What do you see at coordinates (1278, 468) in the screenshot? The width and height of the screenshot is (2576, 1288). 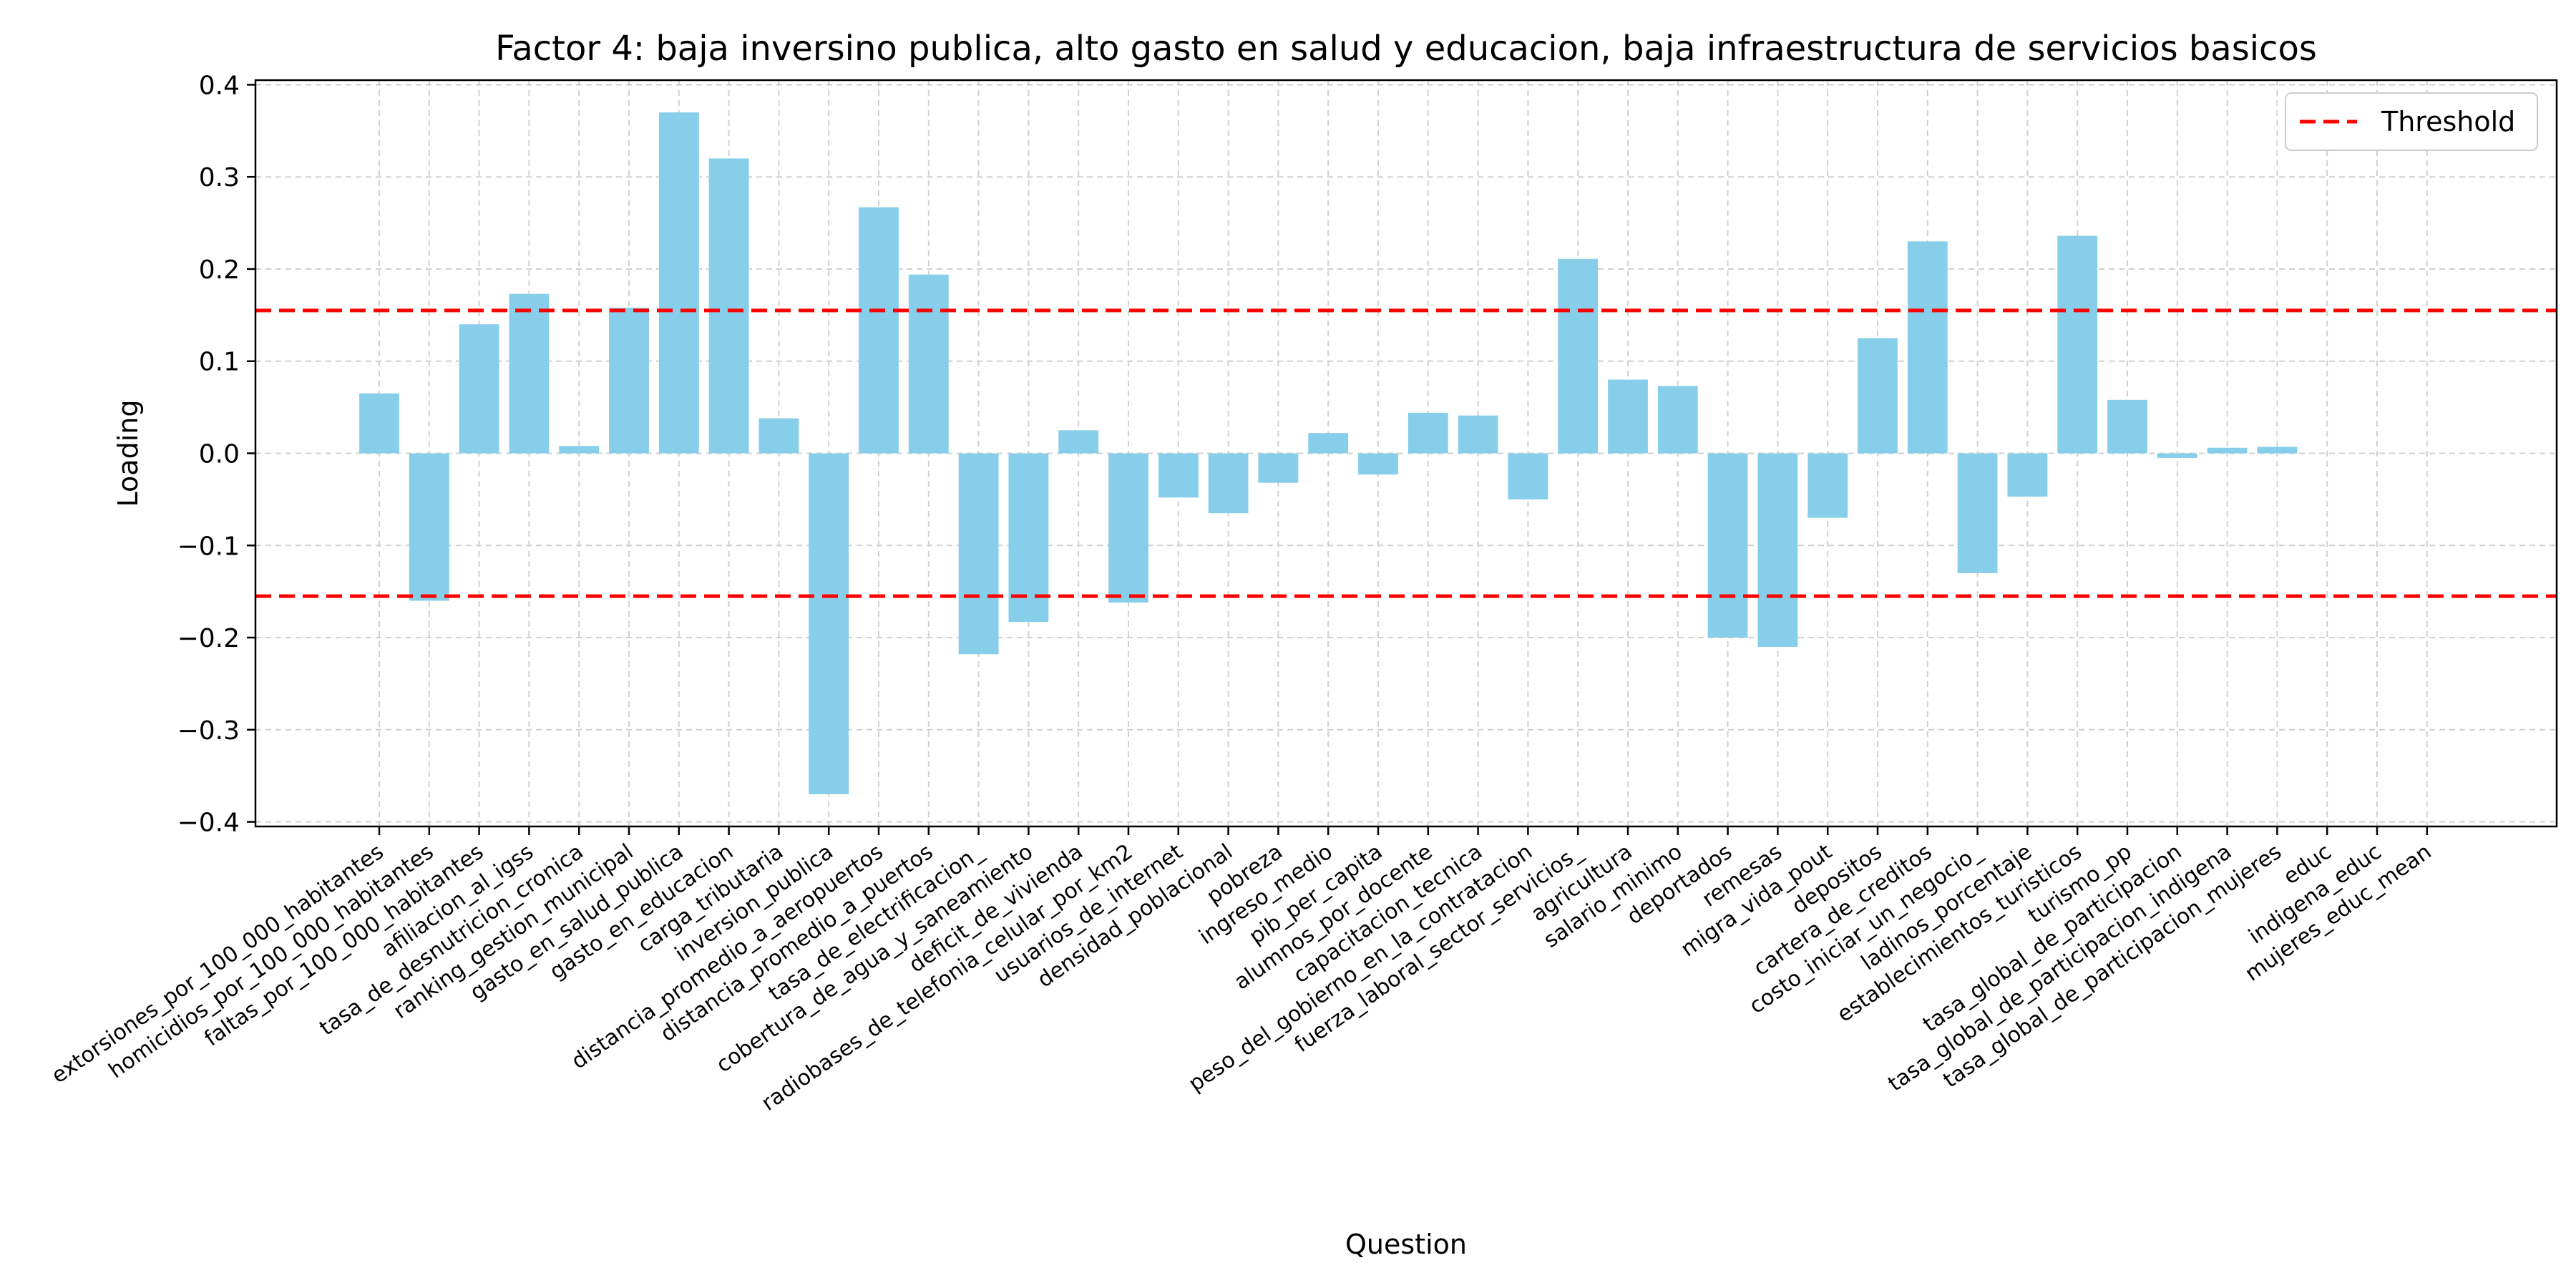 I see `bar-pobreza` at bounding box center [1278, 468].